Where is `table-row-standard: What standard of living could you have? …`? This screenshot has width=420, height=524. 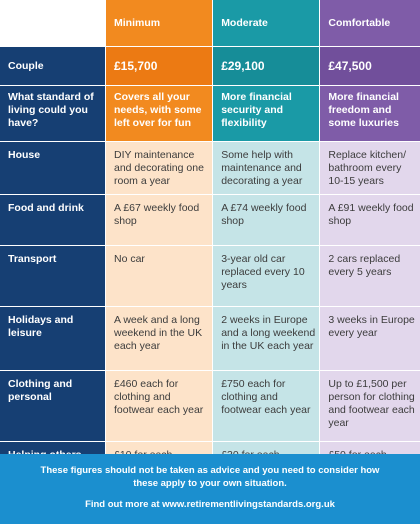
table-row-standard: What standard of living could you have? … is located at coordinates (210, 114).